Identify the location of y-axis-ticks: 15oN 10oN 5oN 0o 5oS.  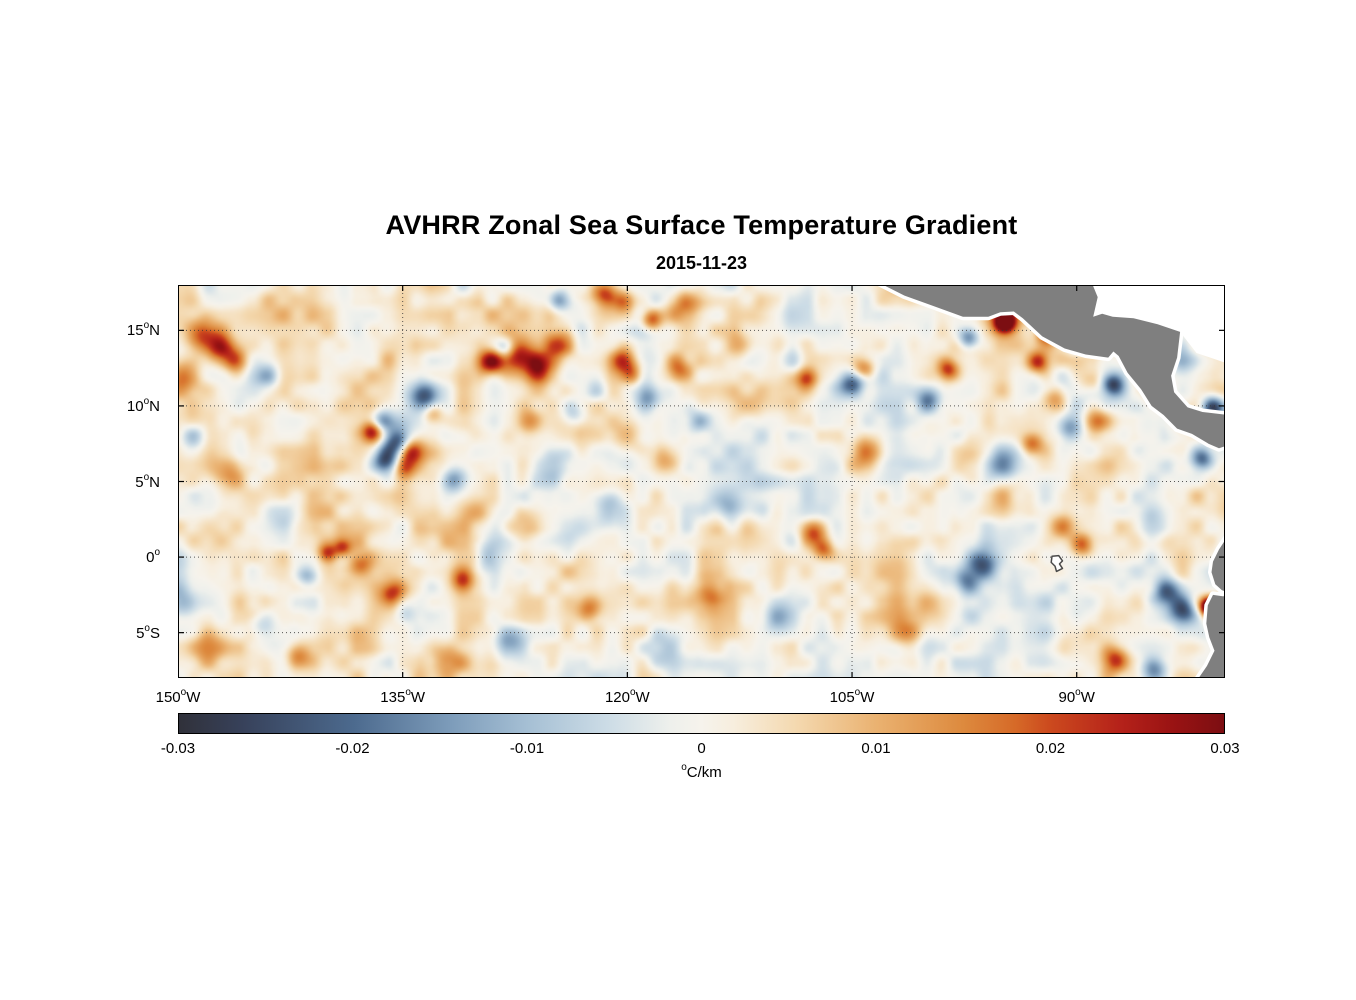
(85, 481).